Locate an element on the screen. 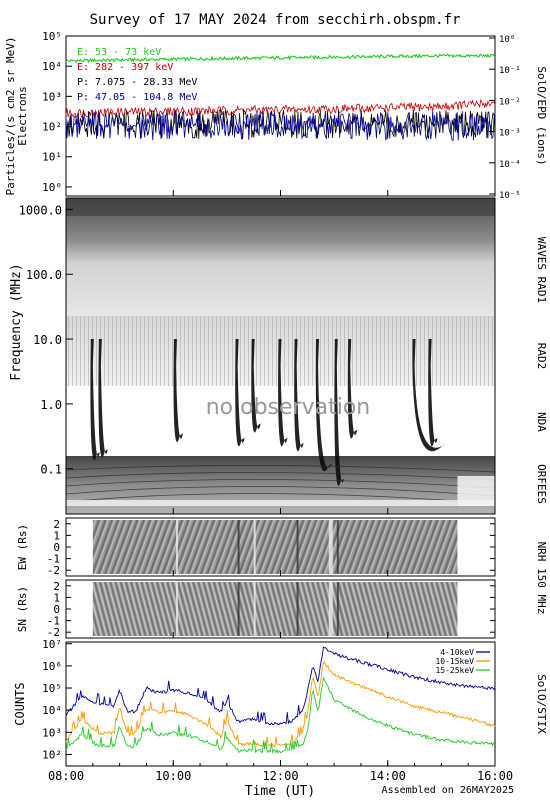 This screenshot has height=800, width=550. time-tick-label: 14:00 is located at coordinates (388, 776).